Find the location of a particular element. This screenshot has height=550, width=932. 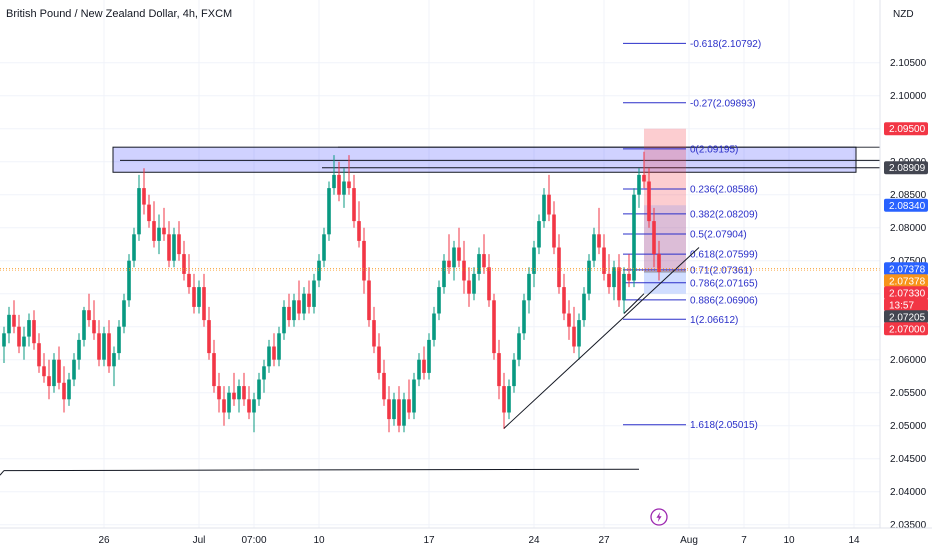

price-badge-label: 13:57 is located at coordinates (901, 305).